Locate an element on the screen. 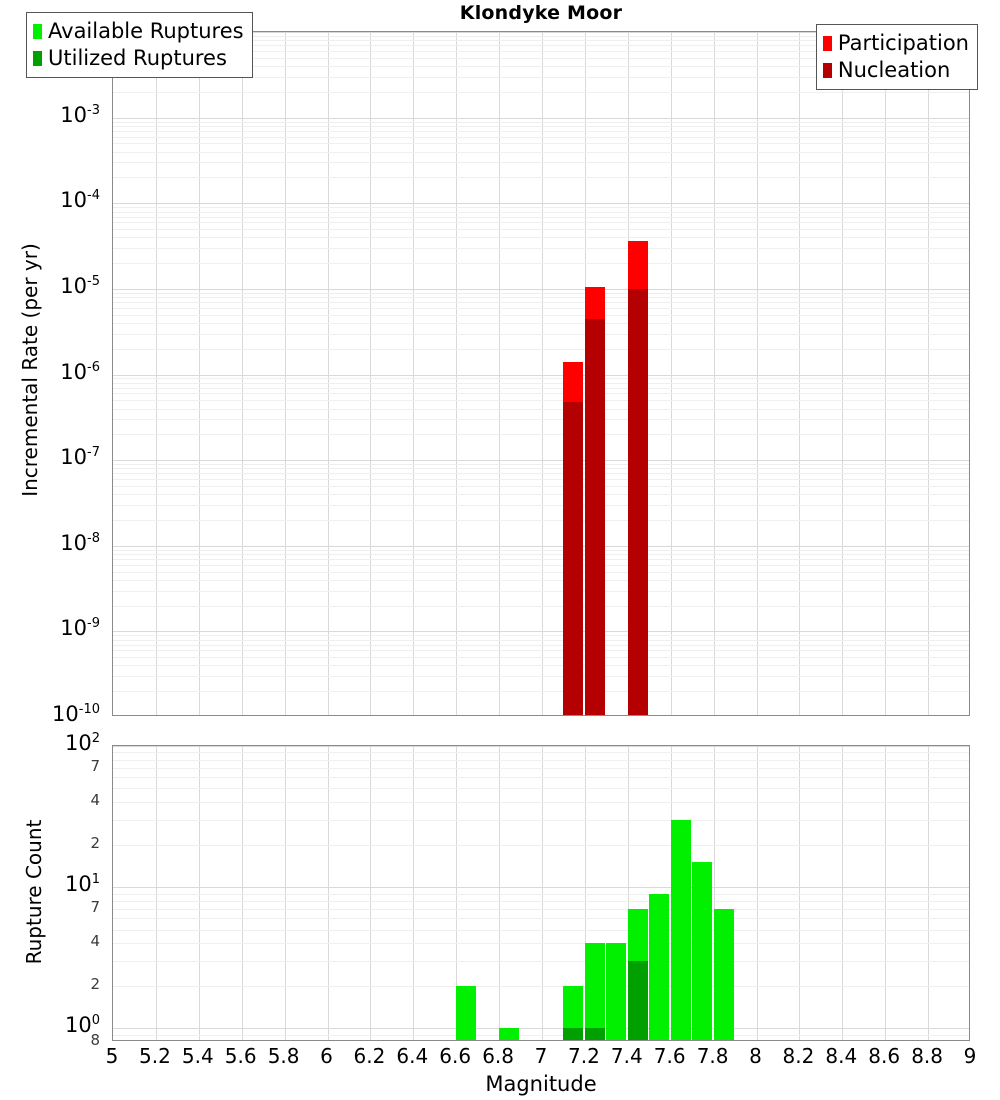 This screenshot has width=1000, height=1100. x-tick-label: 8.2 is located at coordinates (798, 1056).